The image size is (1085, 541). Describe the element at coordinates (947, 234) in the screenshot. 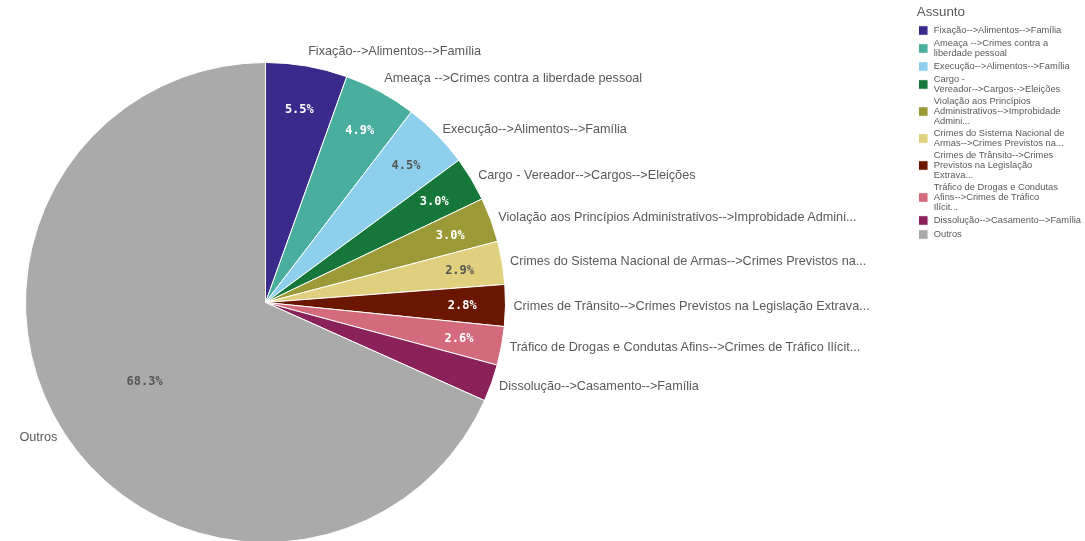

I see `legend-label: Outros` at that location.